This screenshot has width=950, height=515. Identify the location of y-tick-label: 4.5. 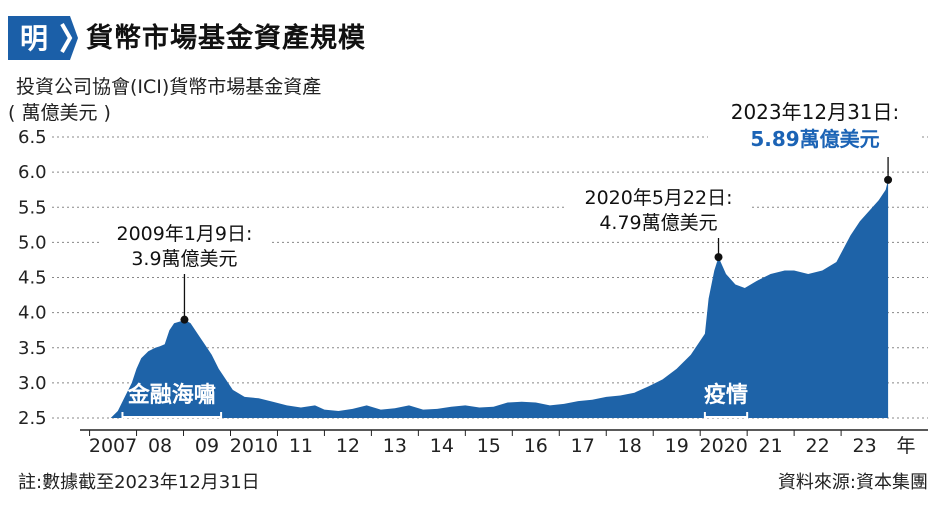
(32, 278).